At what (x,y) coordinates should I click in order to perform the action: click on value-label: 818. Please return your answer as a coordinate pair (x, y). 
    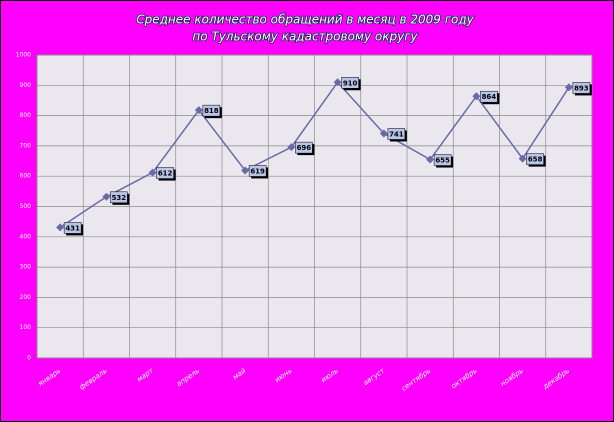
    Looking at the image, I should click on (211, 111).